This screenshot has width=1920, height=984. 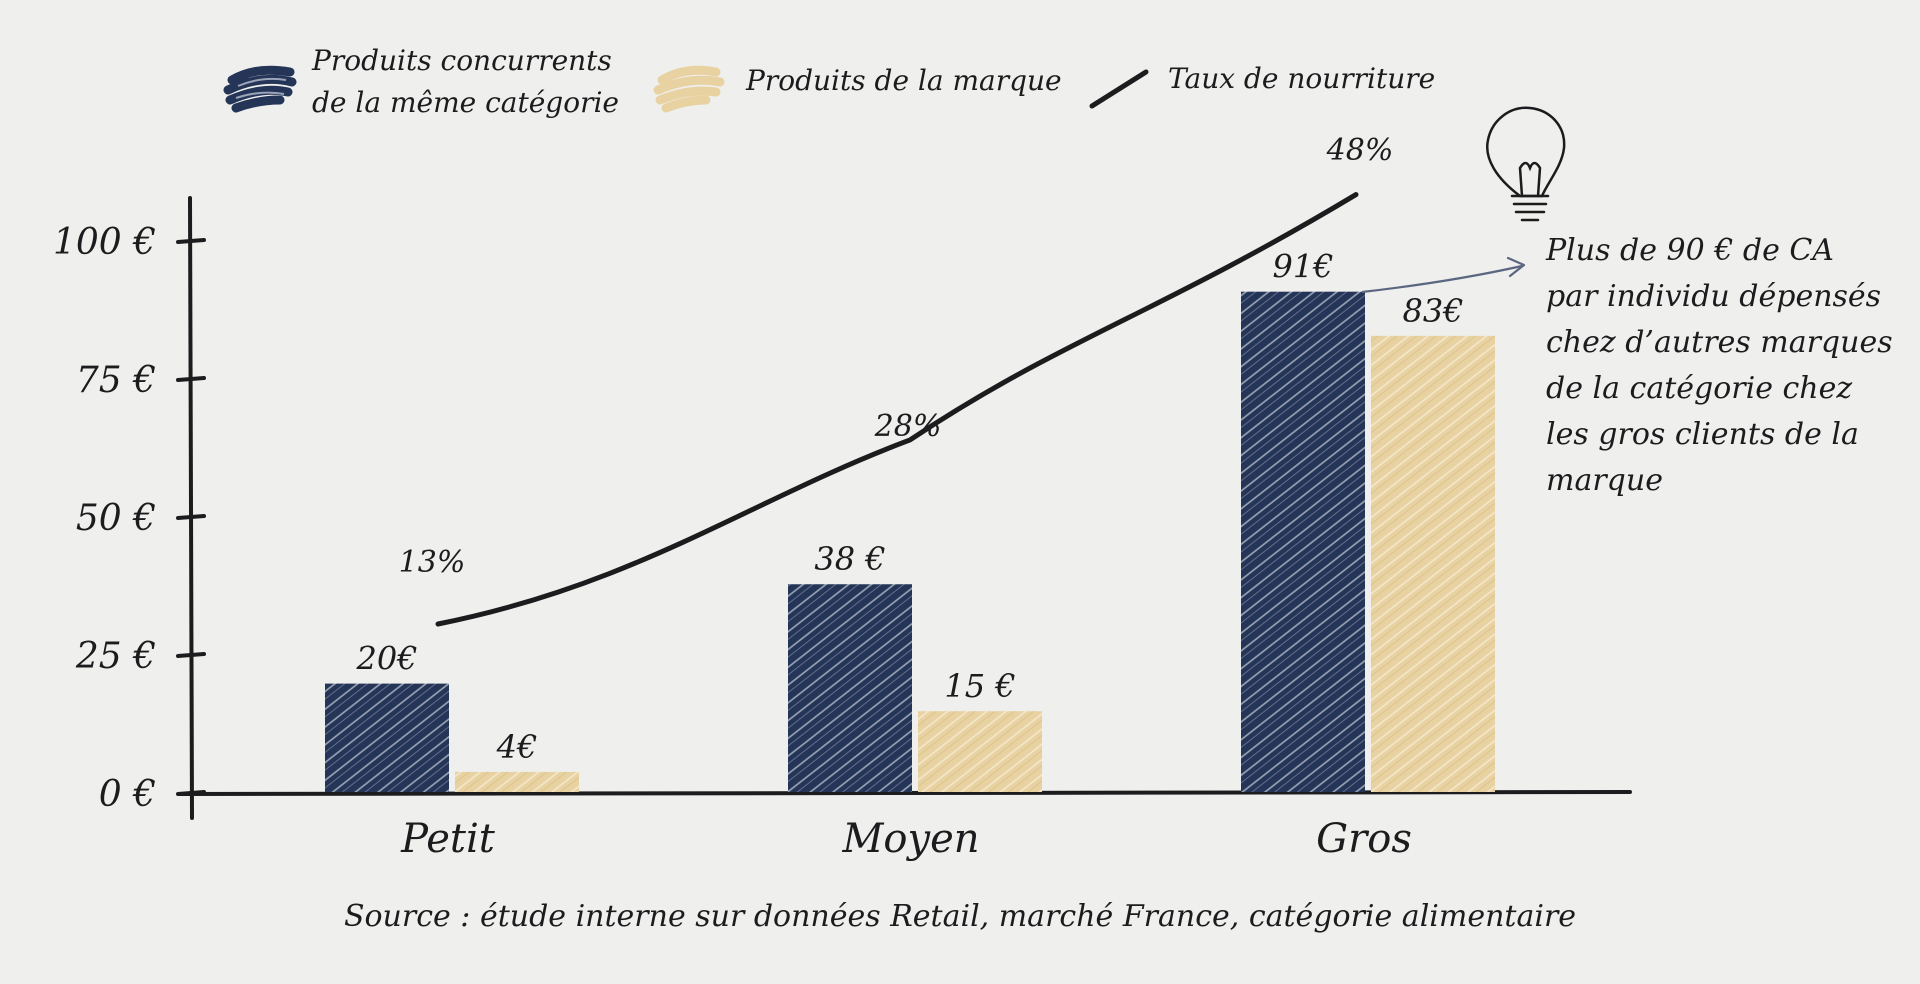 What do you see at coordinates (1364, 839) in the screenshot?
I see `x-category-label: Gros` at bounding box center [1364, 839].